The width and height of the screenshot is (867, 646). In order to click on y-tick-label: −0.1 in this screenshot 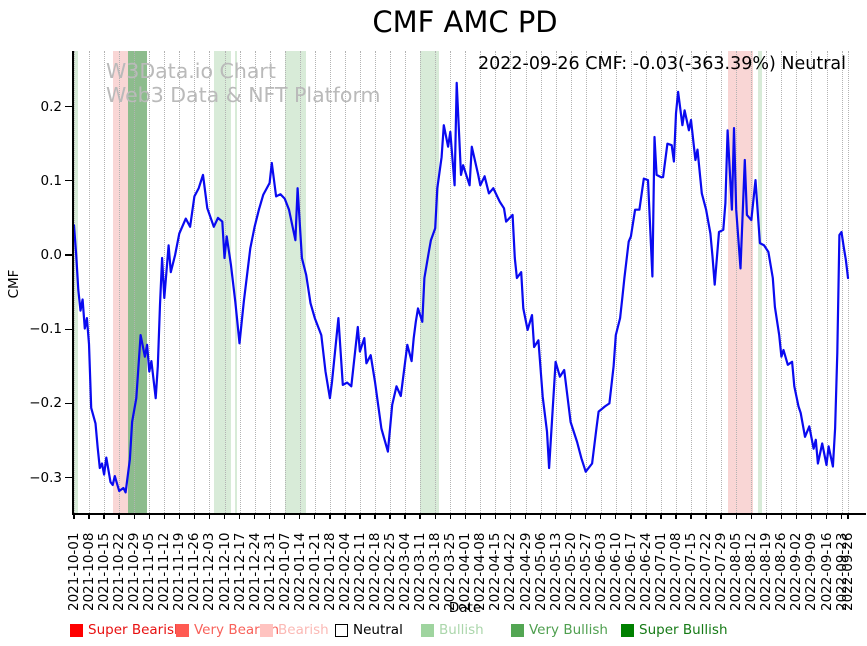, I will do `click(45, 329)`.